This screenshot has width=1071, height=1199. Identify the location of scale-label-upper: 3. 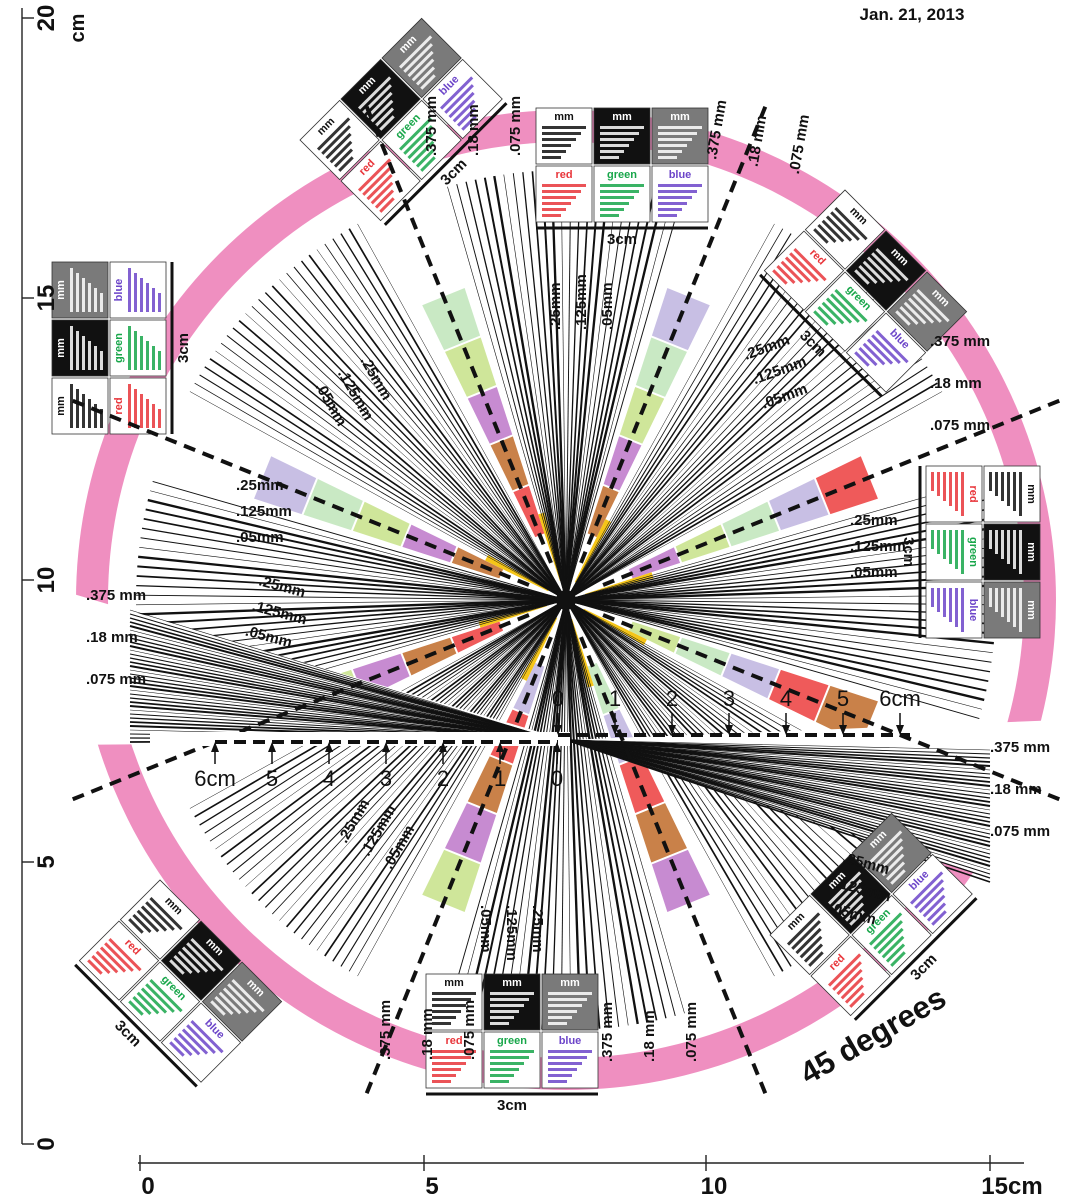
(729, 698).